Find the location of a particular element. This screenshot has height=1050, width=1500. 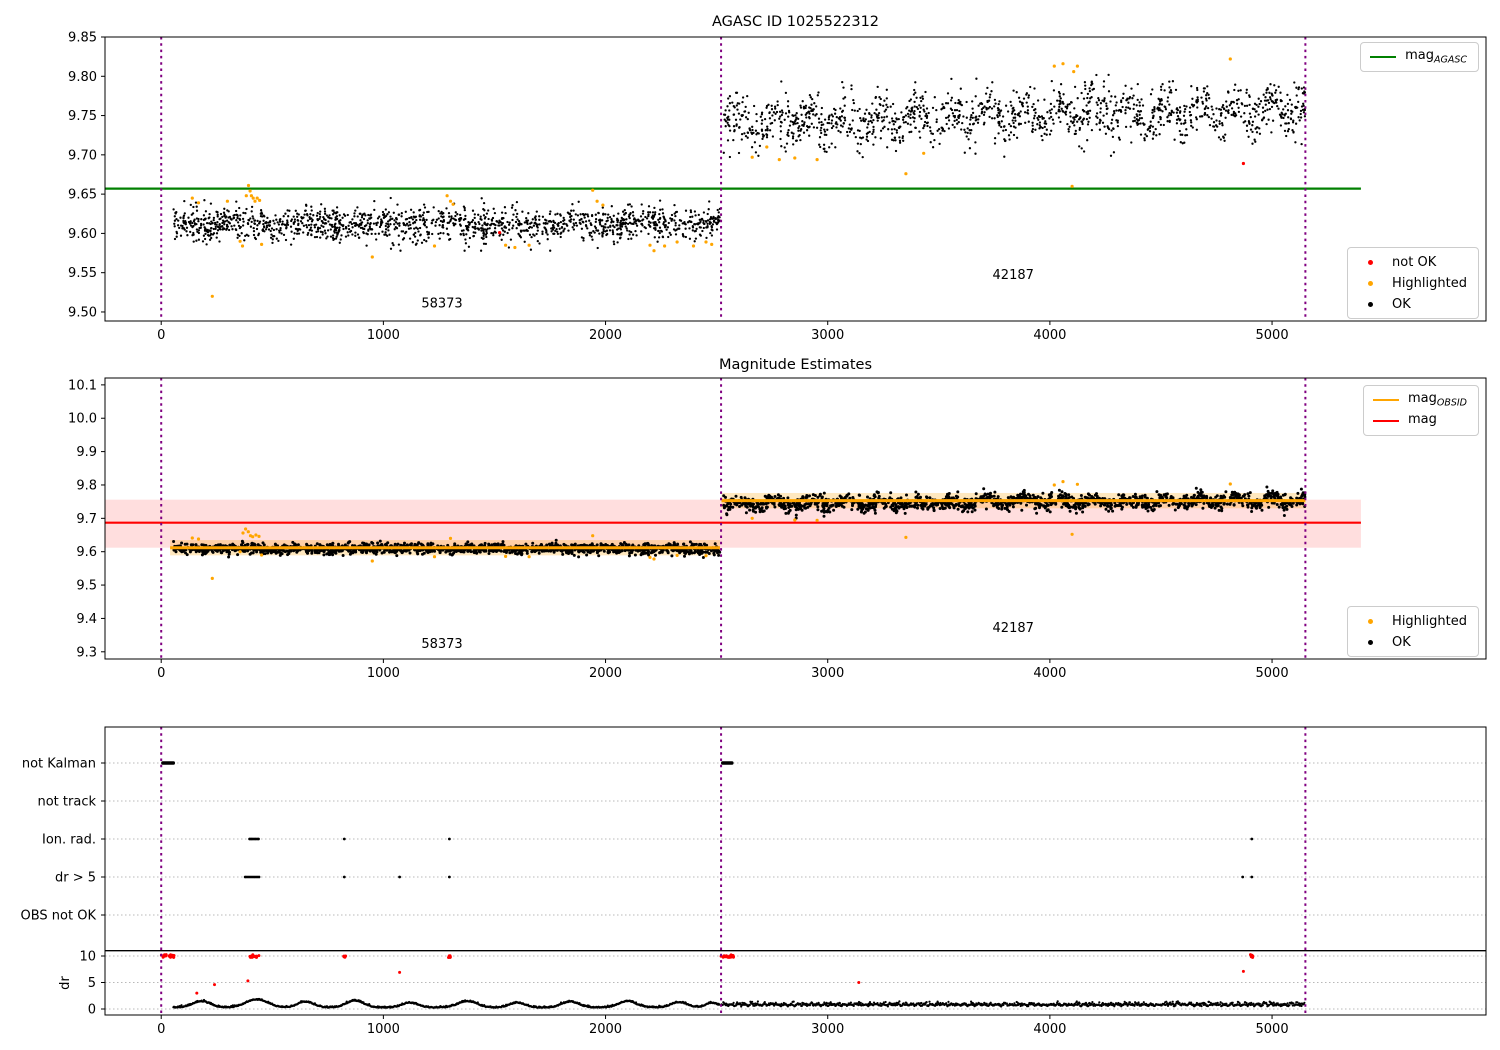

y-tick-label: 9.80 is located at coordinates (82, 77).